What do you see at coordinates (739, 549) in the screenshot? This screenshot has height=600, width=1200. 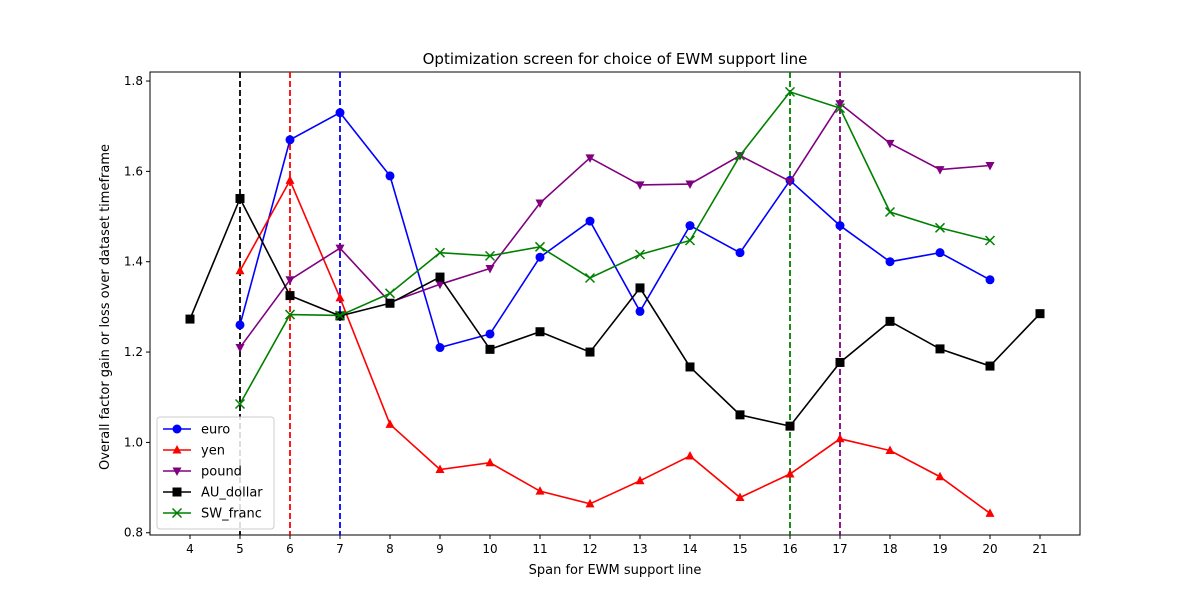 I see `x-tick-label: 15` at bounding box center [739, 549].